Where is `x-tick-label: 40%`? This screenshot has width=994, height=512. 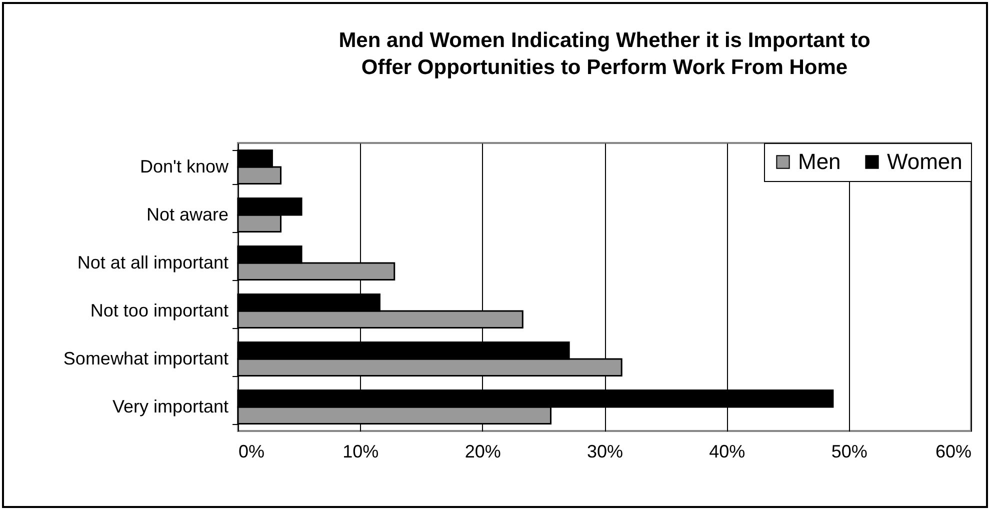 x-tick-label: 40% is located at coordinates (727, 452).